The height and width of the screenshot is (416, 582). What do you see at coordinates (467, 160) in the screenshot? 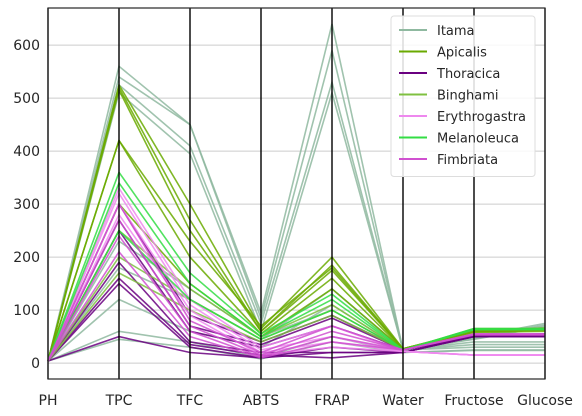
I see `legend-label-fimbriata: Fimbriata` at bounding box center [467, 160].